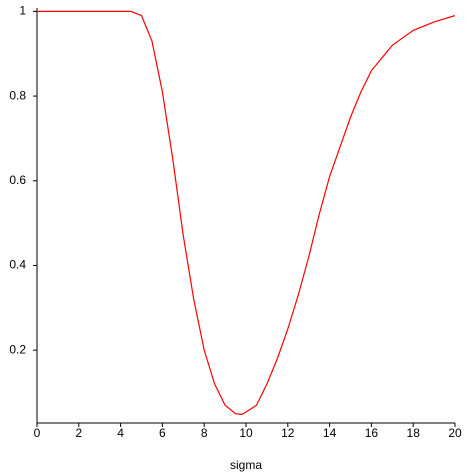 The width and height of the screenshot is (474, 474). I want to click on x-tick-label: 10, so click(246, 433).